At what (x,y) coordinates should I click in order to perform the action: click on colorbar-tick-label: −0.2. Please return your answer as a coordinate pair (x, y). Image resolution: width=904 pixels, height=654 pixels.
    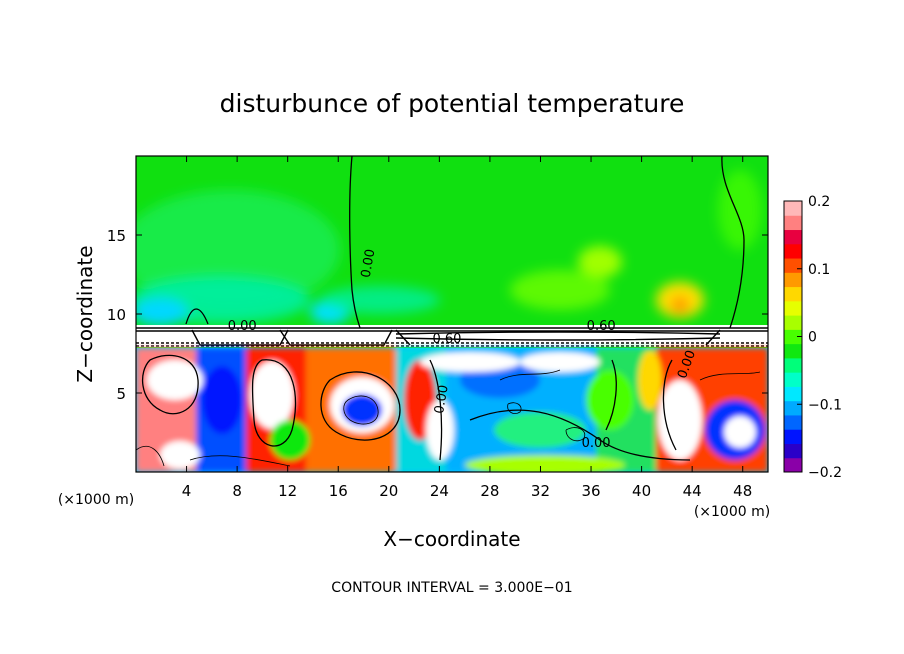
    Looking at the image, I should click on (825, 473).